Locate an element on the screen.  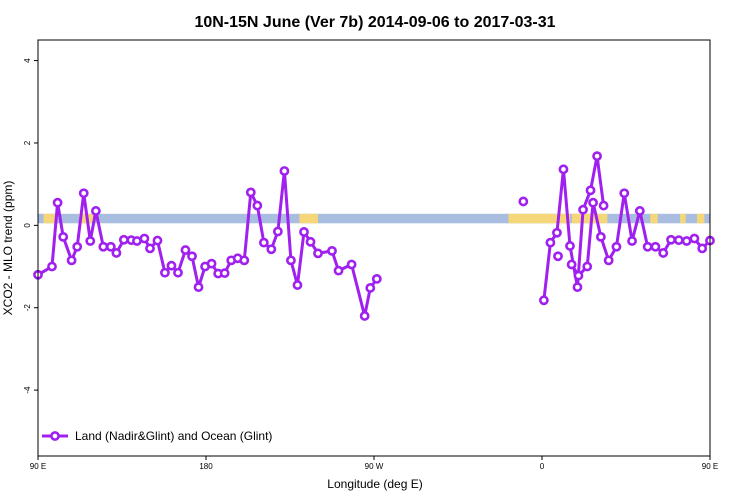
band-layer is located at coordinates (374, 218).